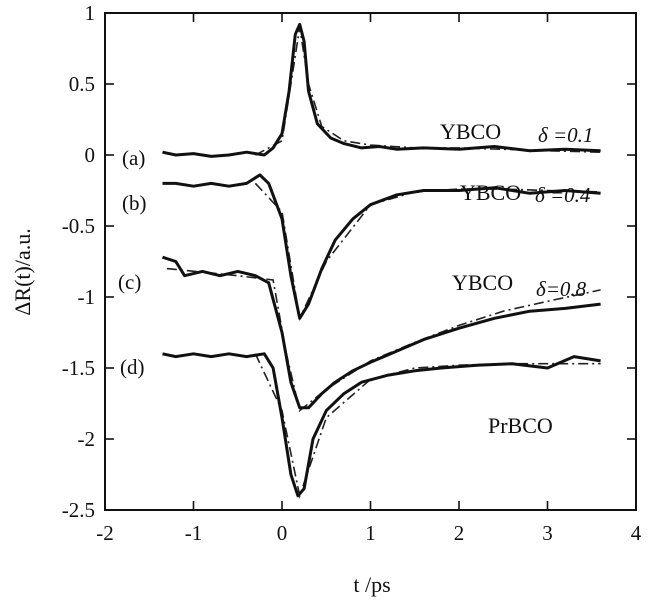  I want to click on x-tick-label: 2, so click(459, 533).